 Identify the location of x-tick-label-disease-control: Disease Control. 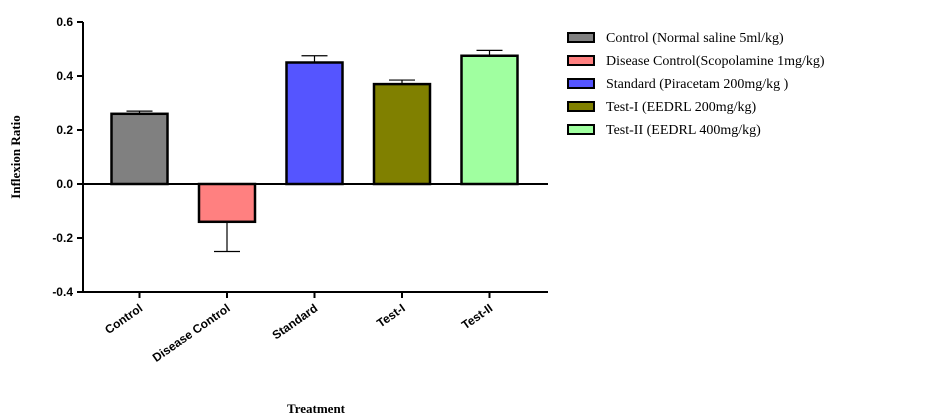
(191, 333).